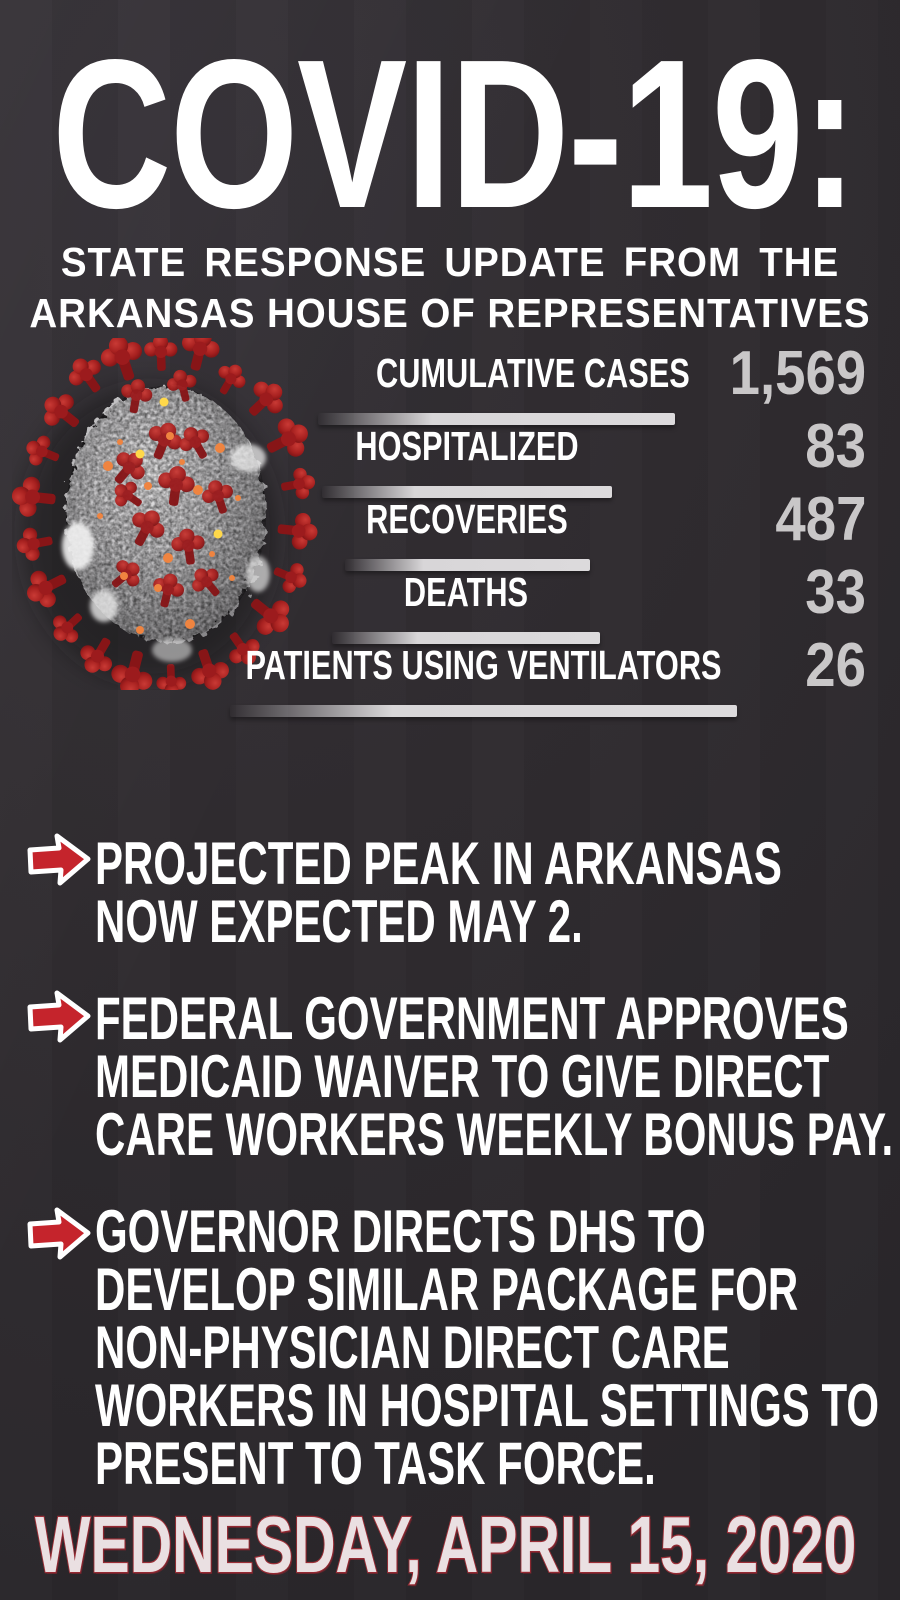  What do you see at coordinates (375, 1463) in the screenshot?
I see `bullet-line: PRESENT TO TASK FORCE.` at bounding box center [375, 1463].